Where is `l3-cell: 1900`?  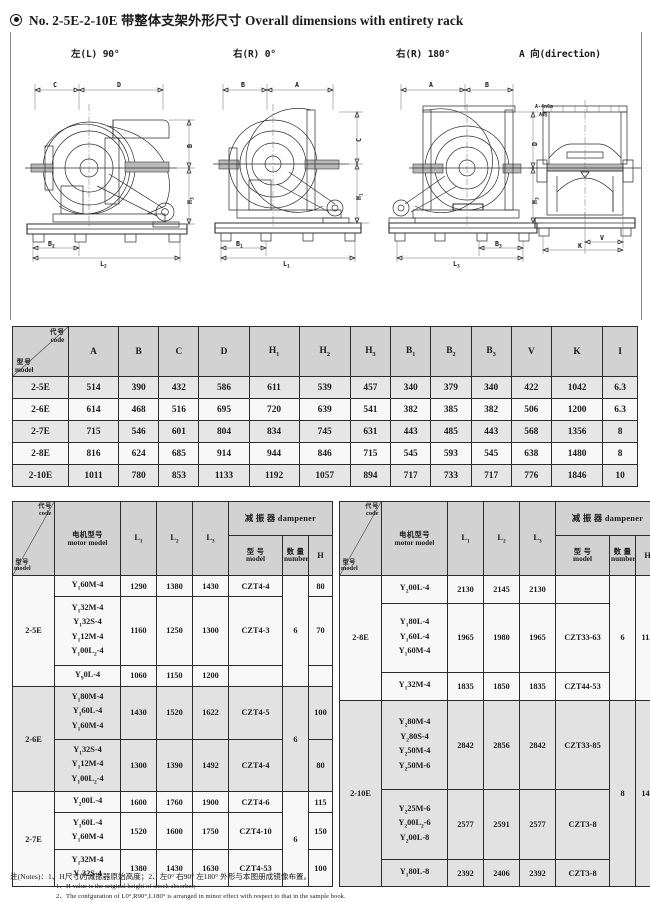 l3-cell: 1900 is located at coordinates (210, 802).